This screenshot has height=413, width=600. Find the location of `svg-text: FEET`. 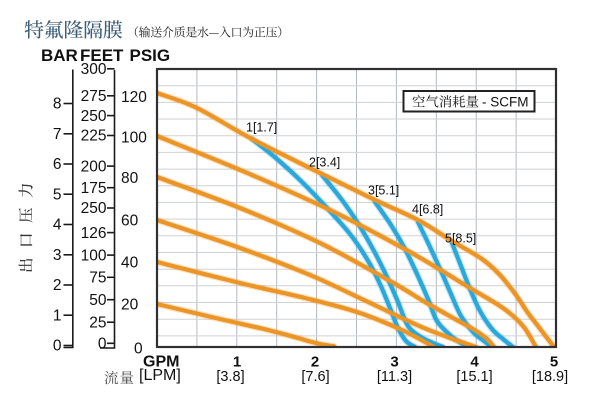

svg-text: FEET is located at coordinates (102, 55).